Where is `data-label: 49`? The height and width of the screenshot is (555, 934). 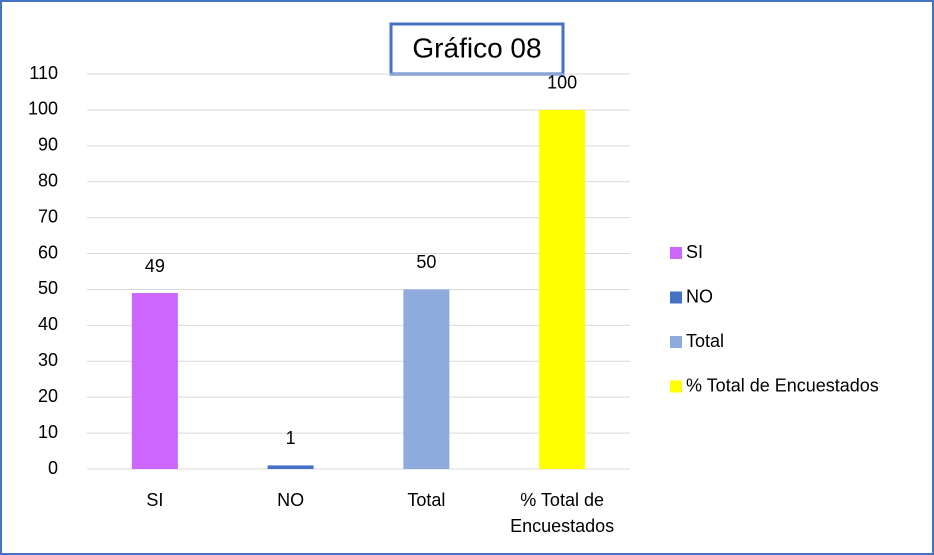
data-label: 49 is located at coordinates (155, 266).